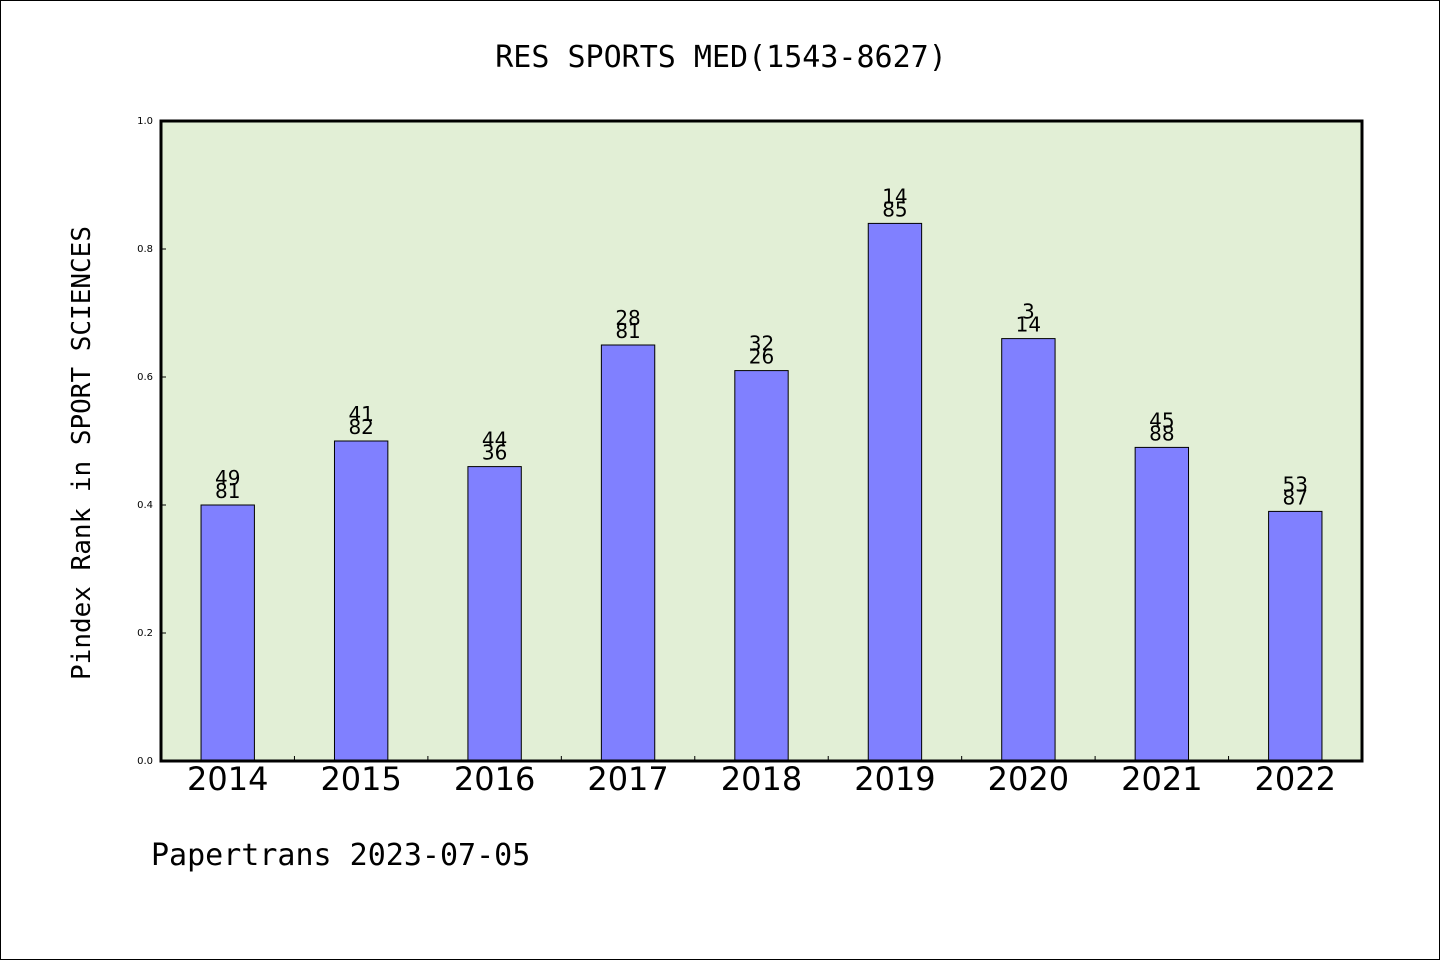 The width and height of the screenshot is (1440, 961). What do you see at coordinates (895, 492) in the screenshot?
I see `bar-2019` at bounding box center [895, 492].